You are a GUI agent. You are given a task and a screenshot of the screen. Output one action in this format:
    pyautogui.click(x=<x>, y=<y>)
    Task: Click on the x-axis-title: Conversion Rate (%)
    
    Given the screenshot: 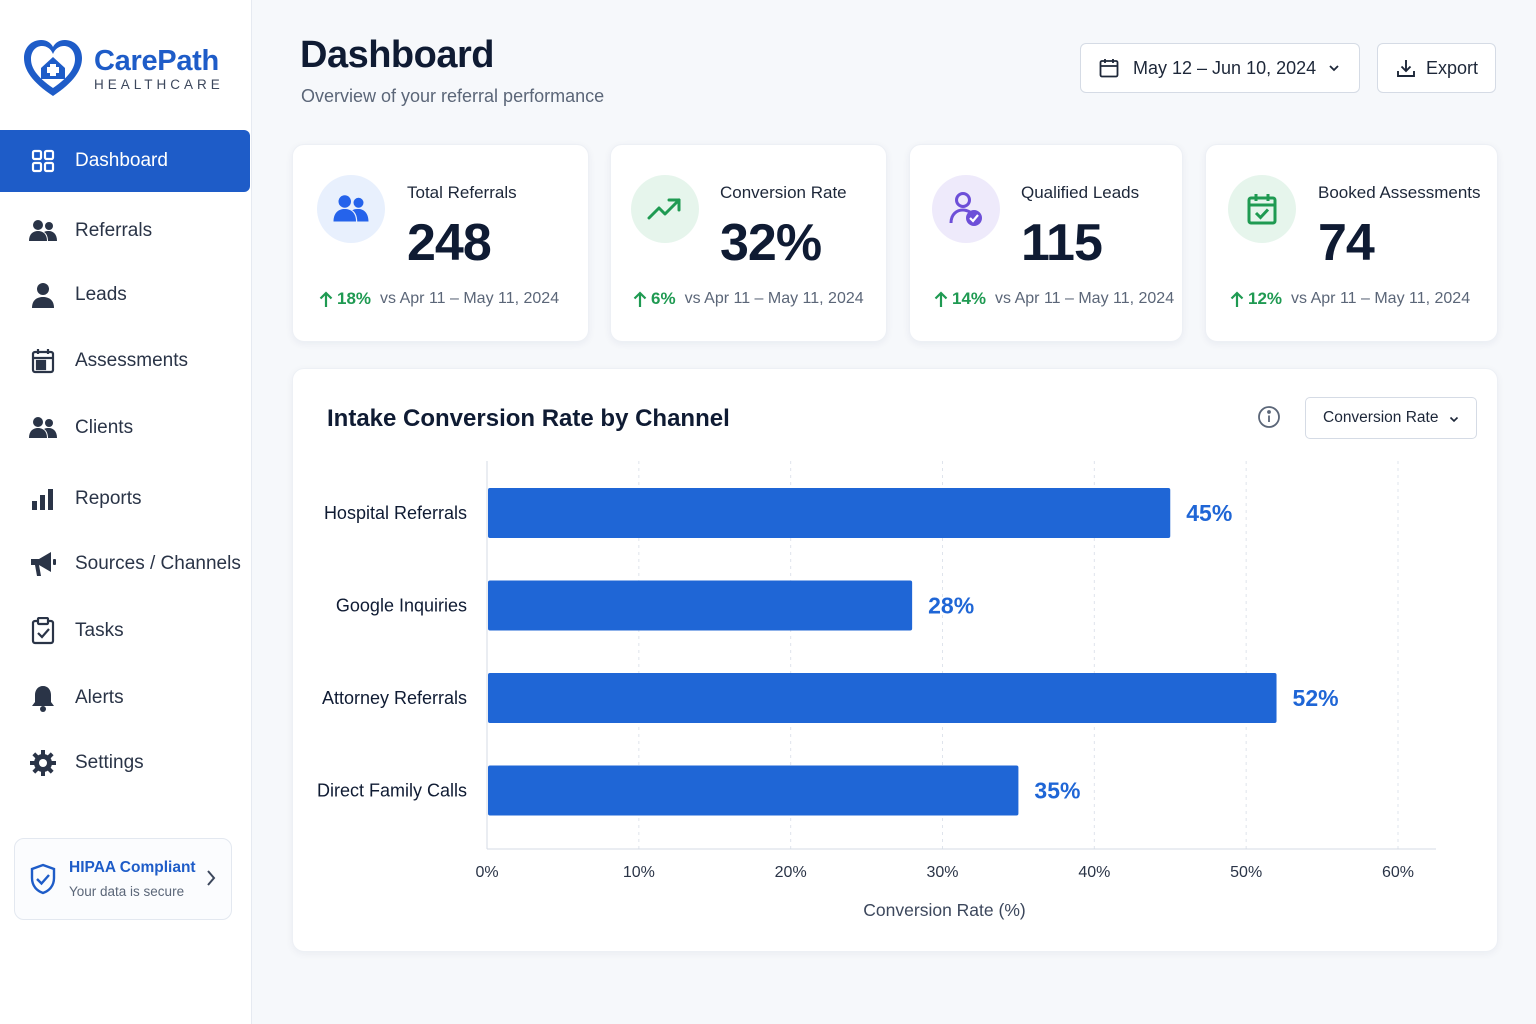 What is the action you would take?
    pyautogui.click(x=944, y=910)
    